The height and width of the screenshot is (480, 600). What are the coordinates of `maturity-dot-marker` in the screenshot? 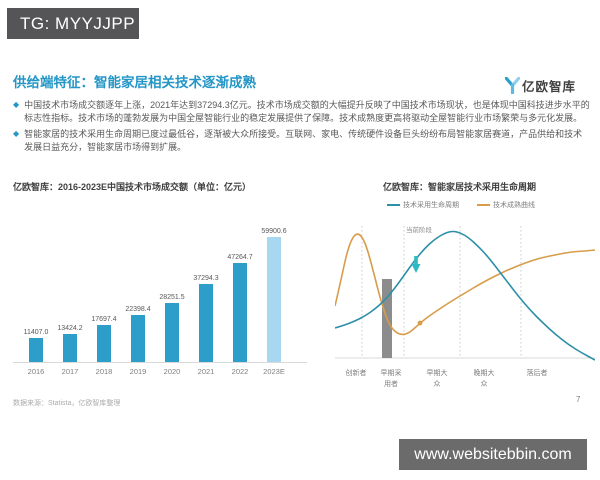 It's located at (420, 323).